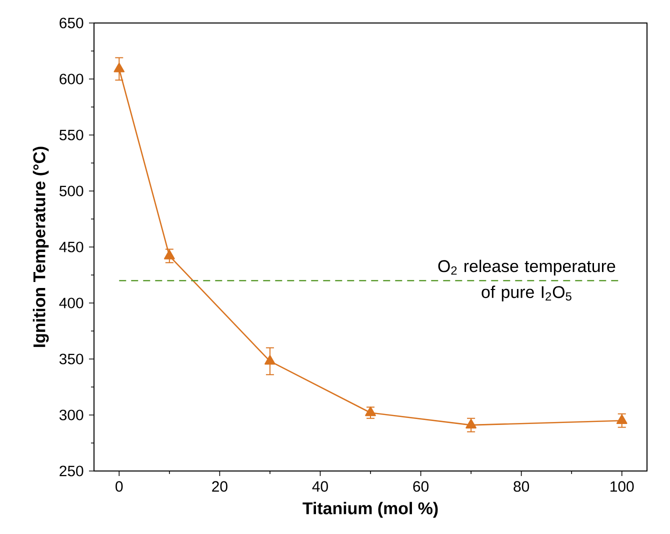 Image resolution: width=670 pixels, height=534 pixels. What do you see at coordinates (71, 191) in the screenshot?
I see `y-tick-label: 500` at bounding box center [71, 191].